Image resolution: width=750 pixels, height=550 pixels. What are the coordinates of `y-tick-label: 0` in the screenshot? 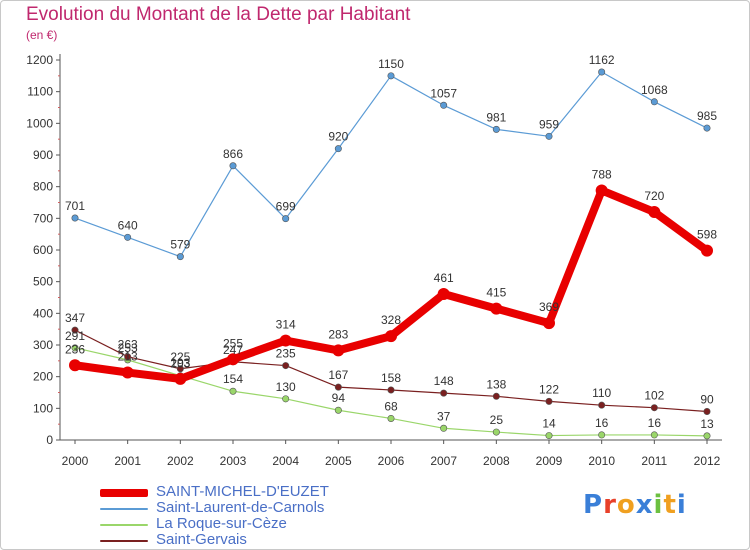 It's located at (49, 440).